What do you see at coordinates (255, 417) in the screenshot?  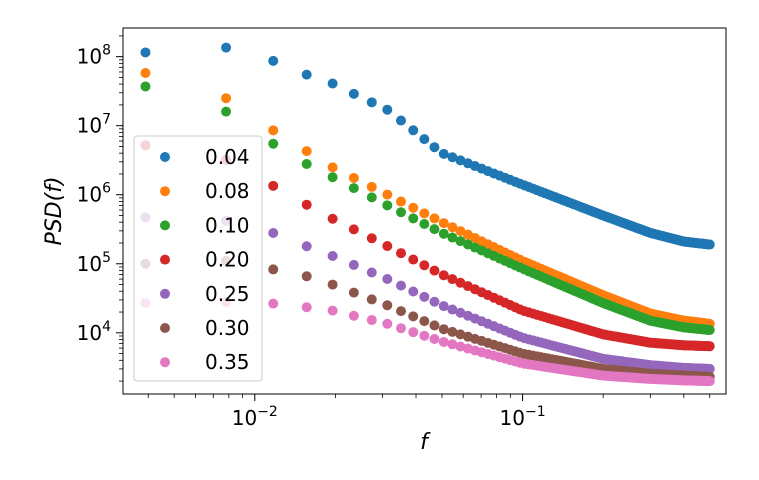 I see `x-tick-label: 10⁻²` at bounding box center [255, 417].